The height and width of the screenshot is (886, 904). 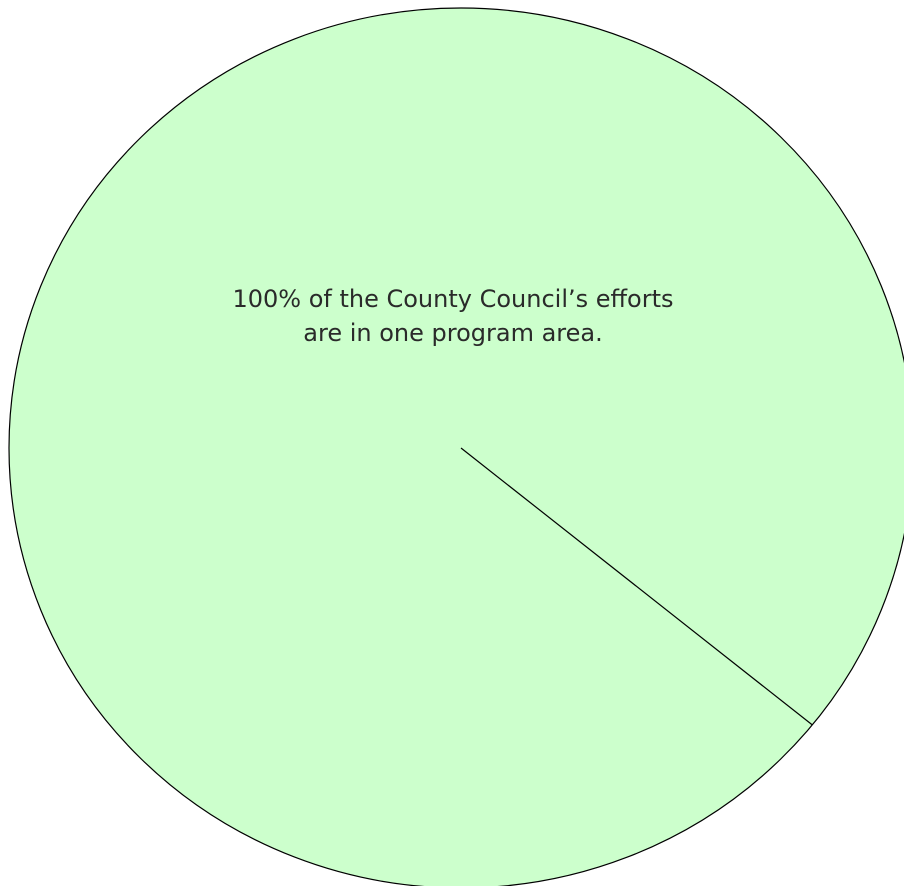 I want to click on annotation-line-2: are in one program area., so click(x=452, y=333).